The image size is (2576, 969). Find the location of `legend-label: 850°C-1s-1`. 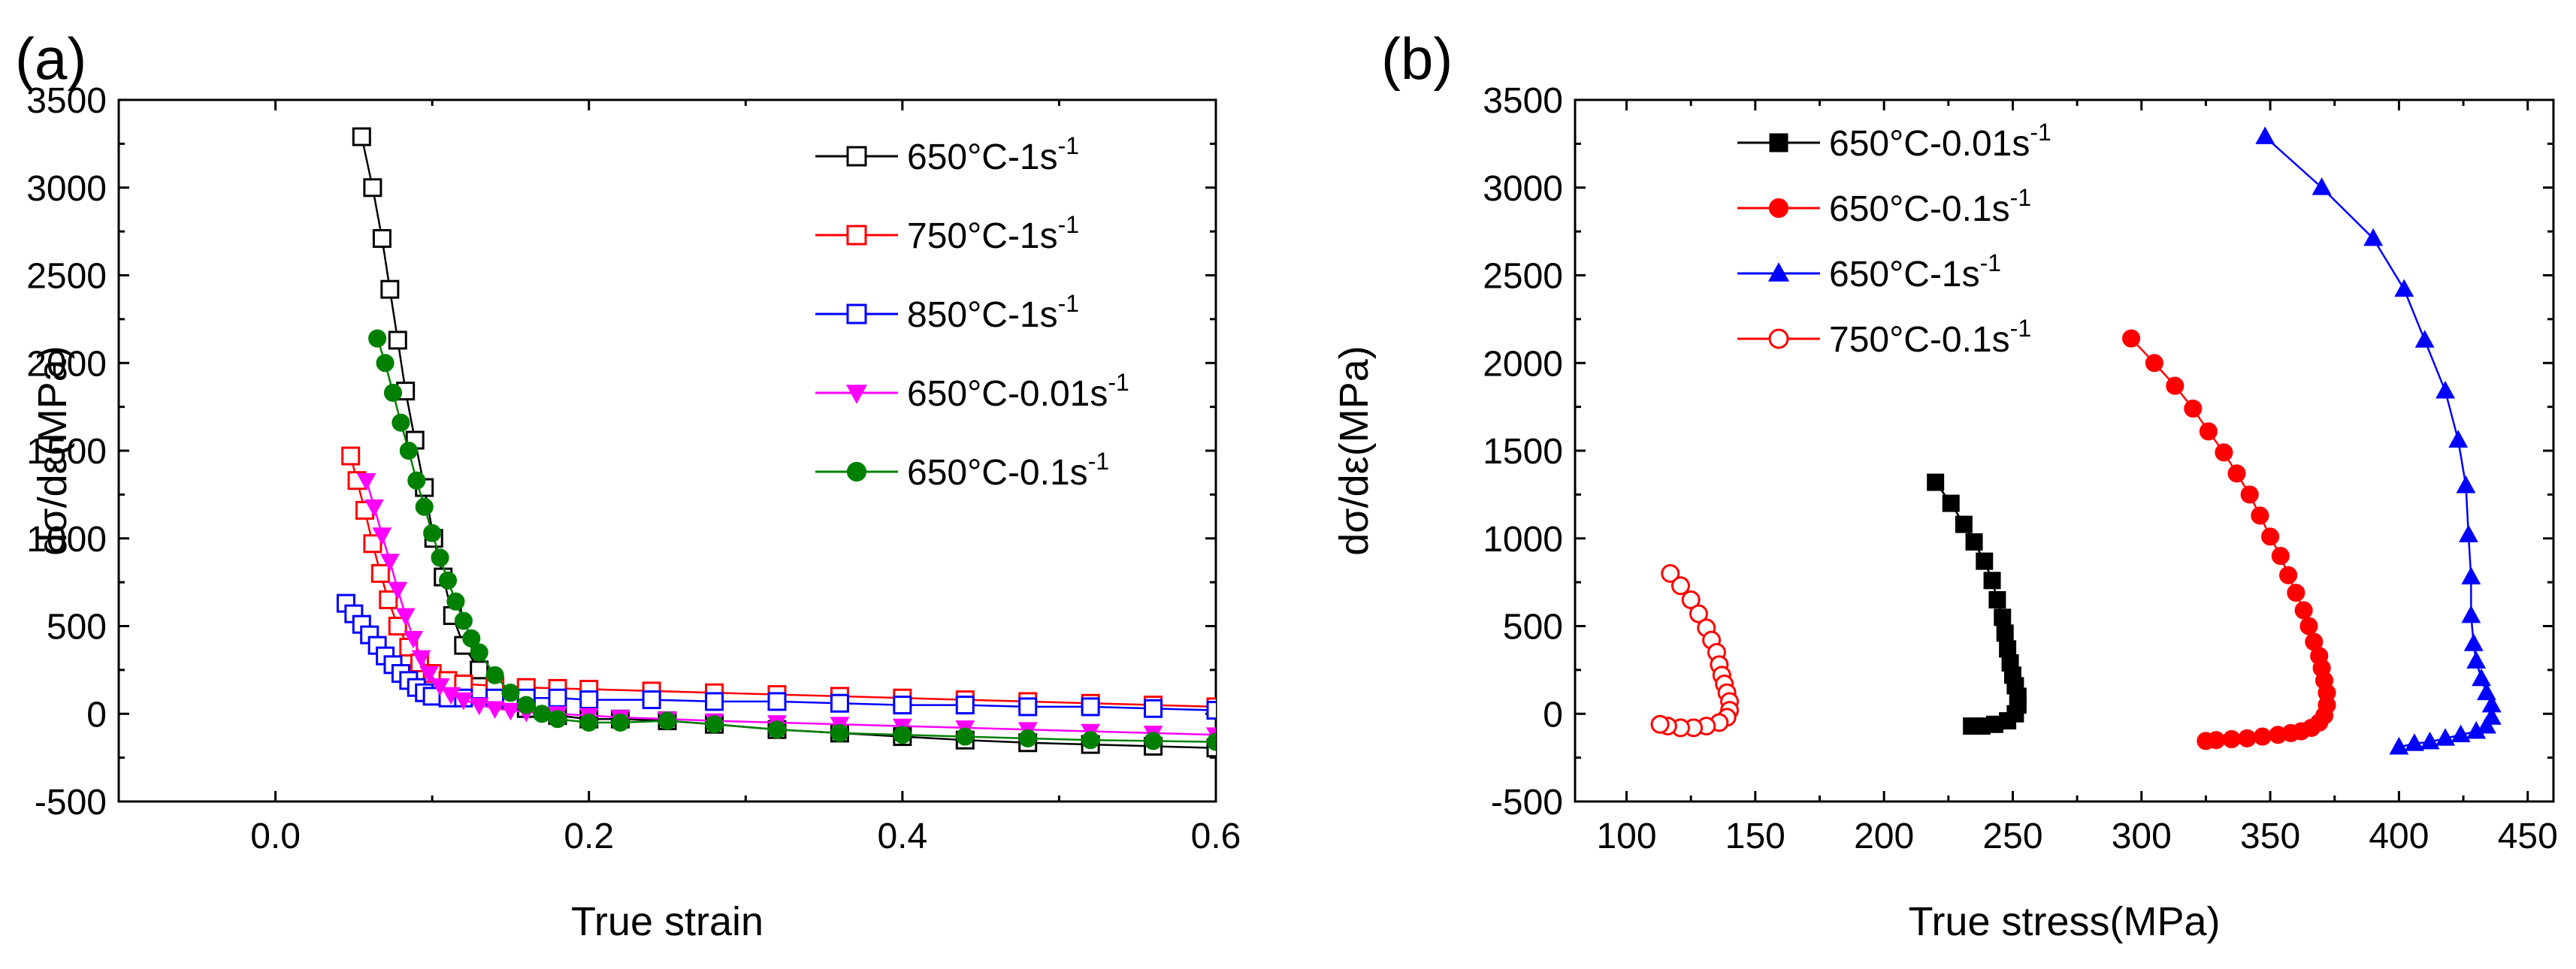

legend-label: 850°C-1s-1 is located at coordinates (993, 312).